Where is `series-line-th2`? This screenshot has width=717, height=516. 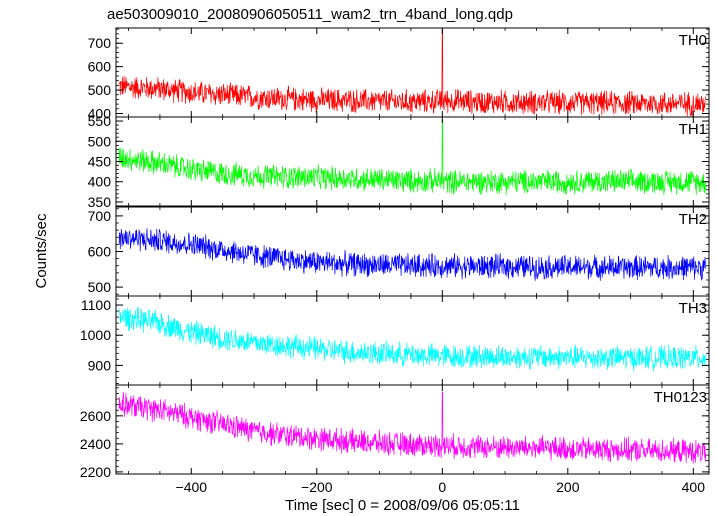 series-line-th2 is located at coordinates (412, 254).